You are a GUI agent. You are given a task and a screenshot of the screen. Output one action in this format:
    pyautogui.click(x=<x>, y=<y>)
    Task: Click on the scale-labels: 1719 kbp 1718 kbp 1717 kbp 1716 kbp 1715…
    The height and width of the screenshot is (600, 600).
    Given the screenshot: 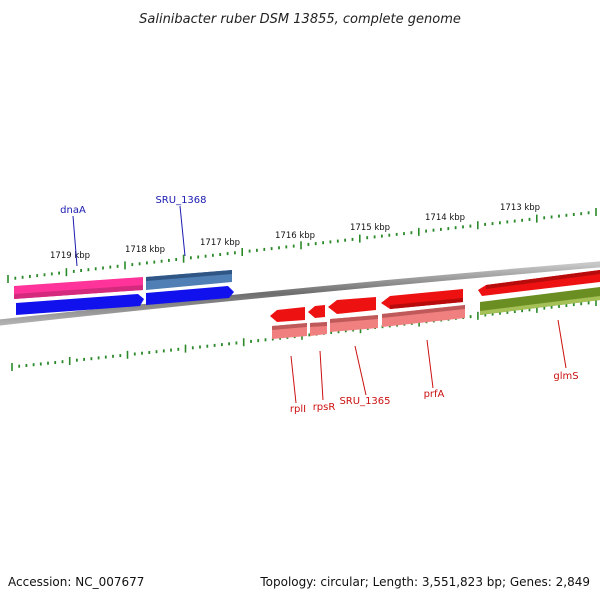 What is the action you would take?
    pyautogui.click(x=295, y=232)
    